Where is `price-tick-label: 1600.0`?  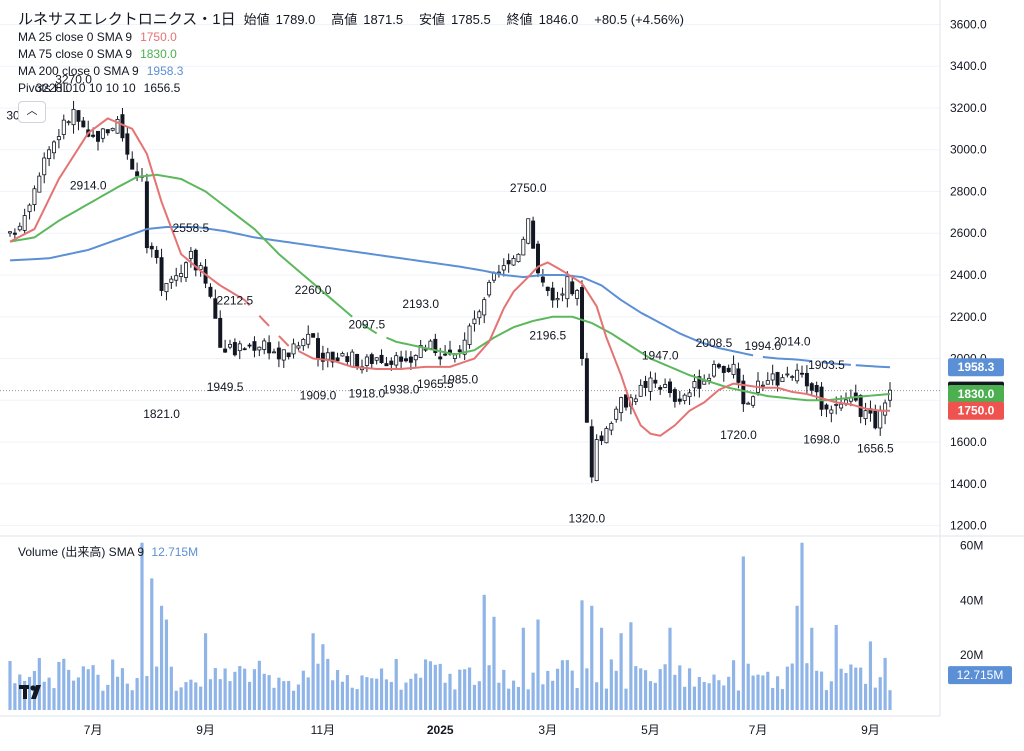
price-tick-label: 1600.0 is located at coordinates (968, 442).